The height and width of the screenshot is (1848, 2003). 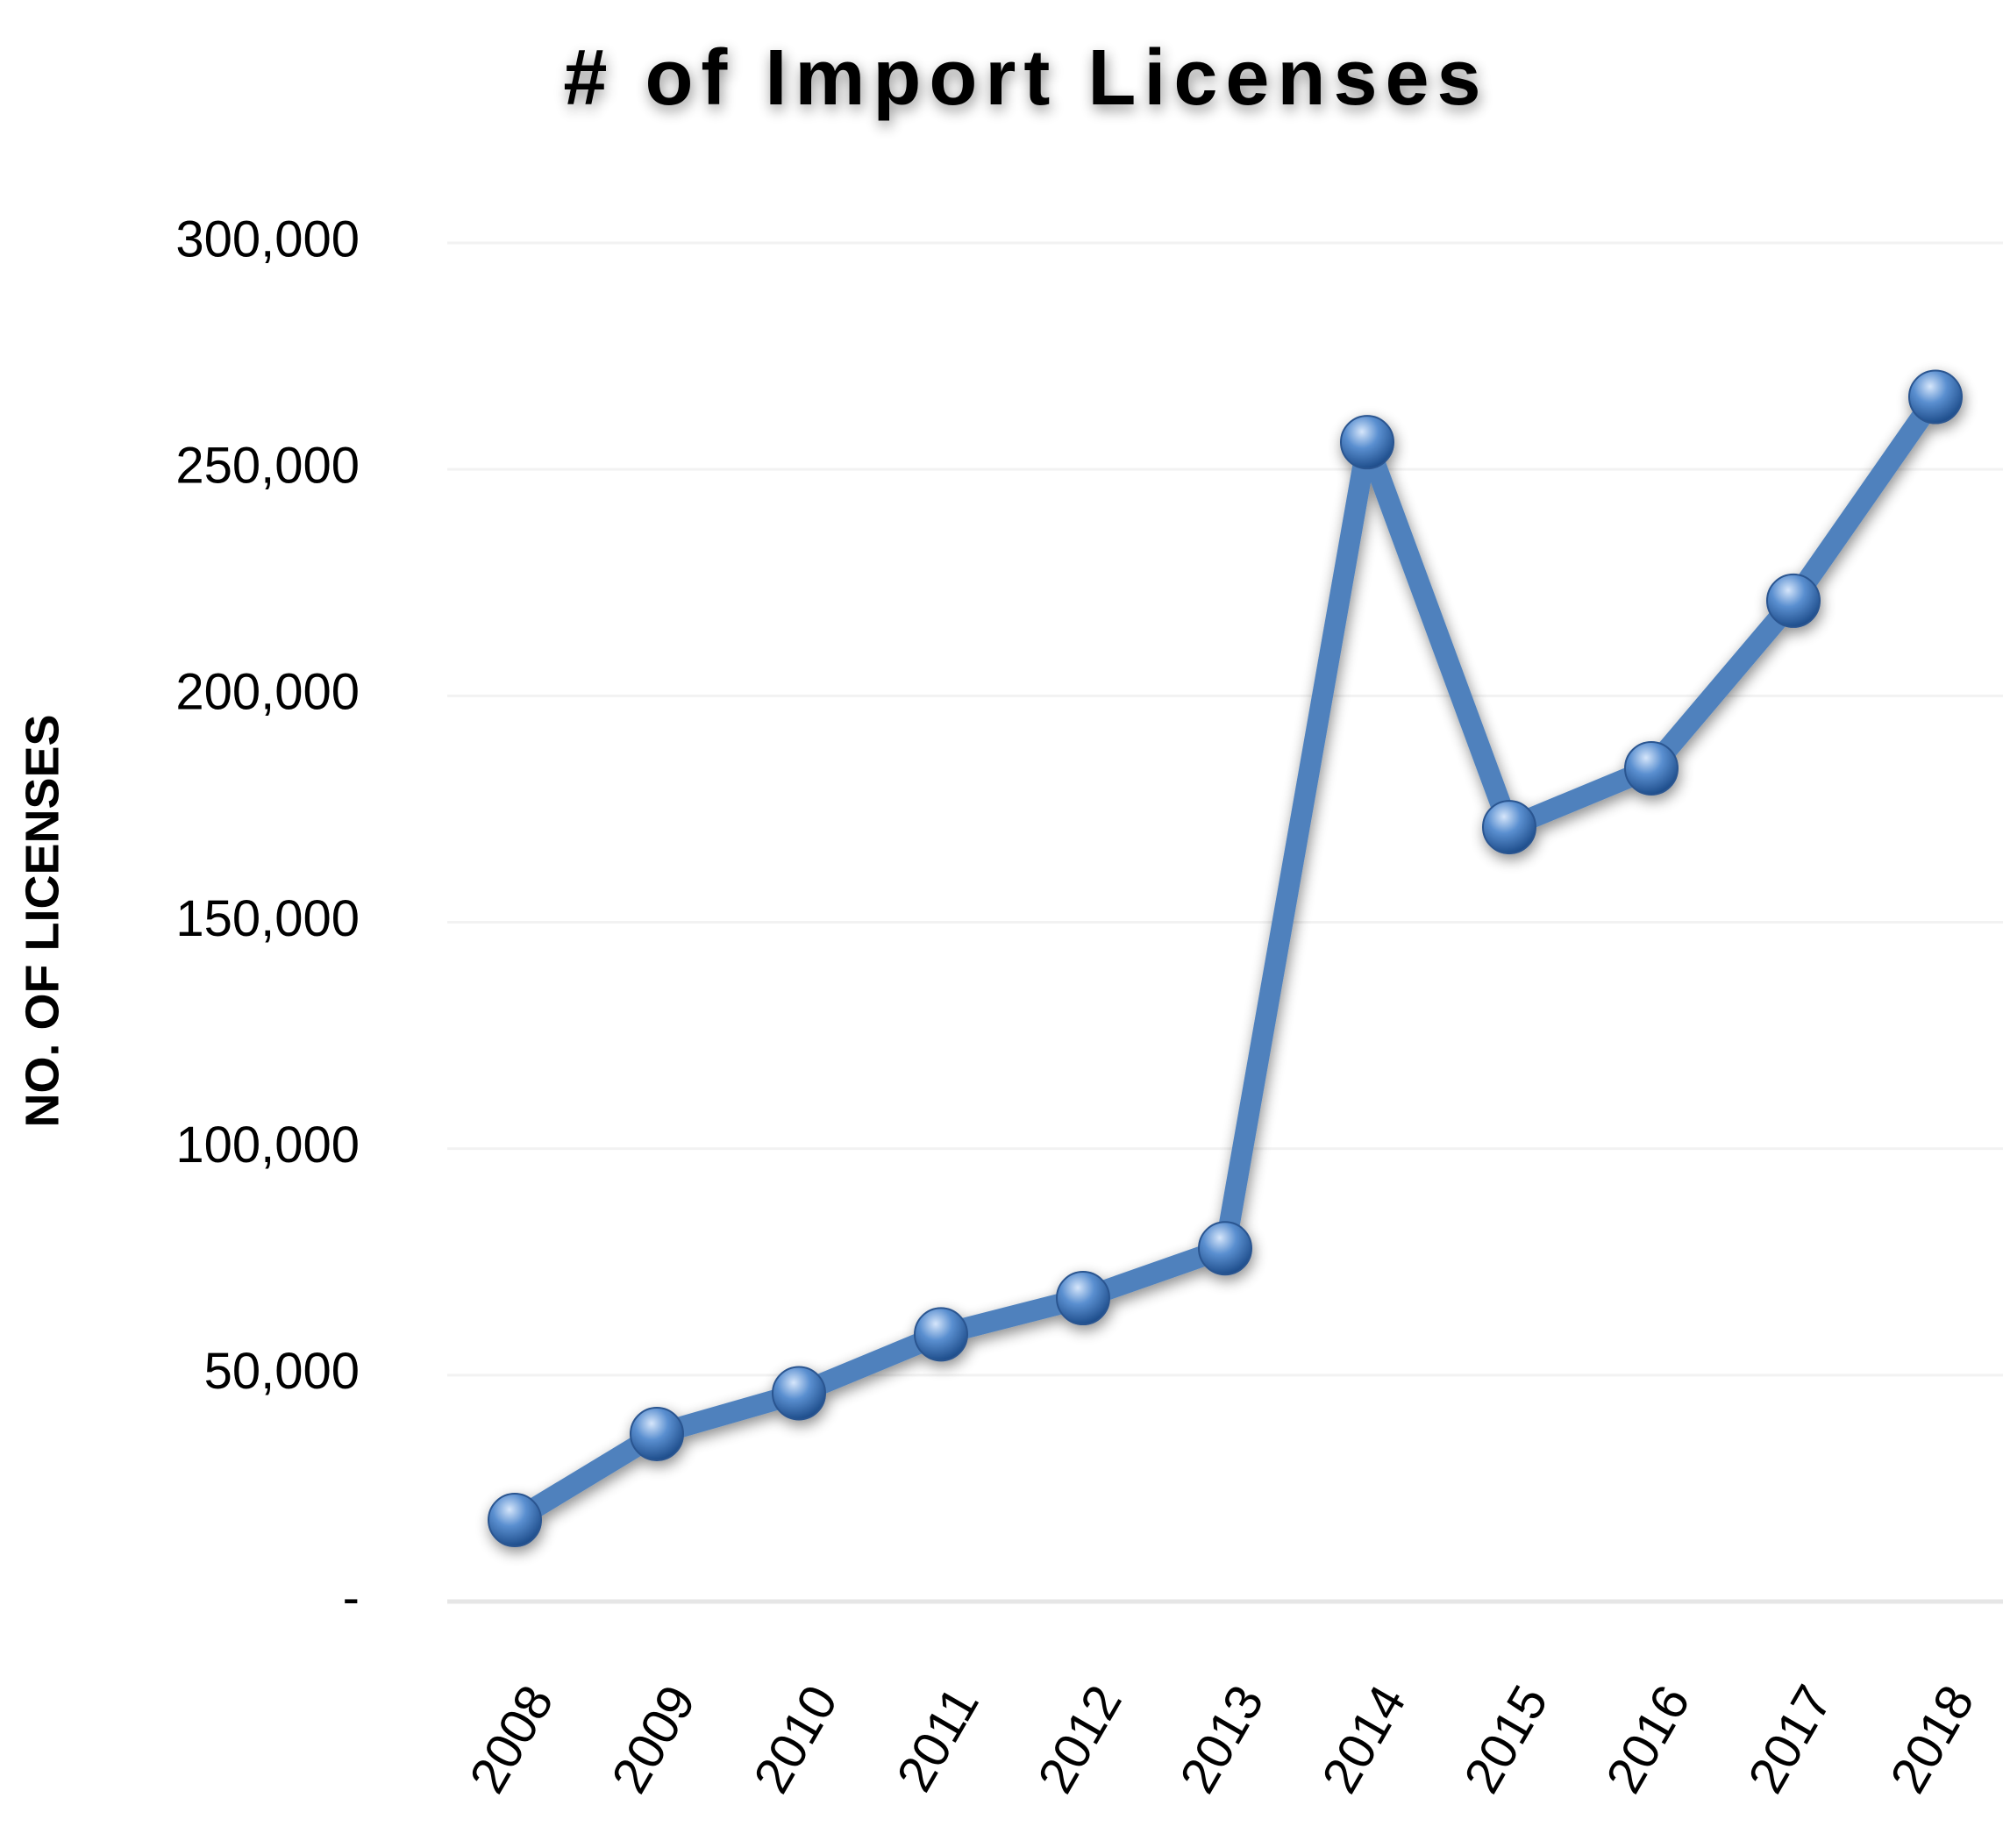 I want to click on y-tick-label: 300,000, so click(x=267, y=239).